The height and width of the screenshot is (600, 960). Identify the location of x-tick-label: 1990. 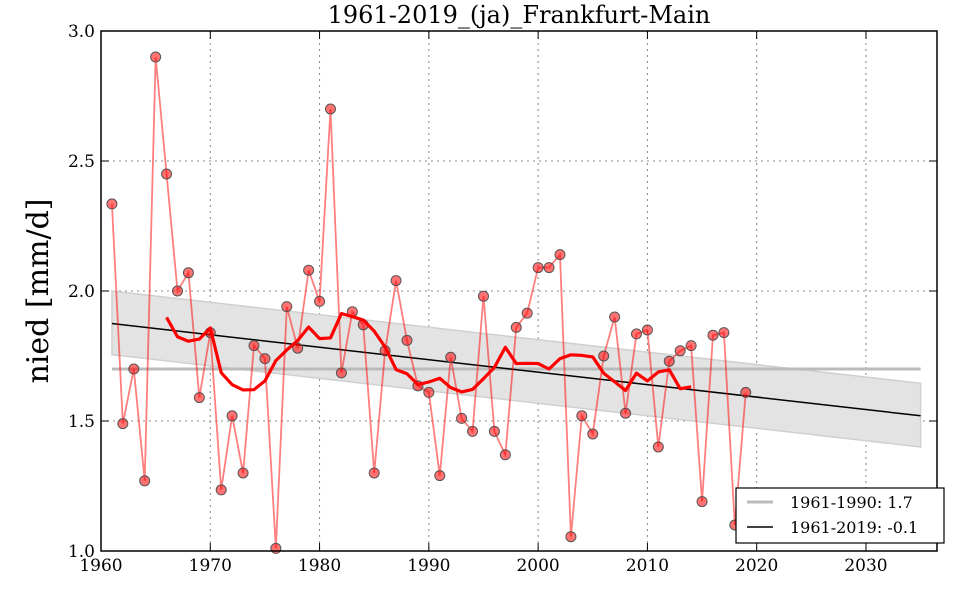
(428, 566).